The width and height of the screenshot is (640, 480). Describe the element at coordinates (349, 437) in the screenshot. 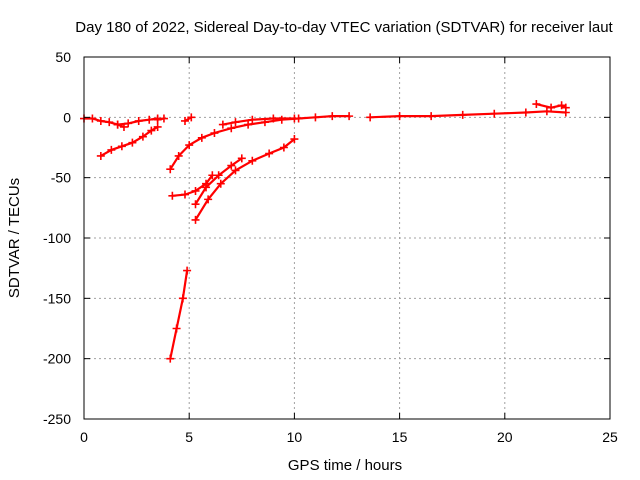

I see `x-tick-labels: 0 5 10 15 20 25` at that location.